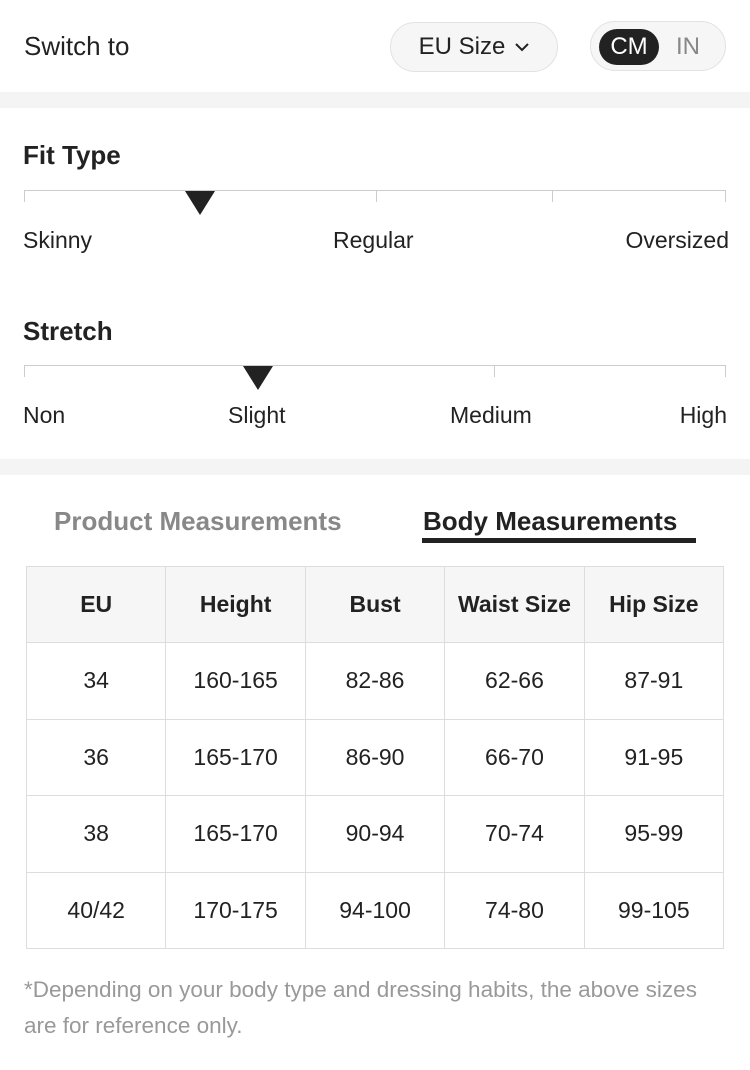 The height and width of the screenshot is (1070, 750). Describe the element at coordinates (198, 521) in the screenshot. I see `tab-product-measurements: Product Measurements` at that location.